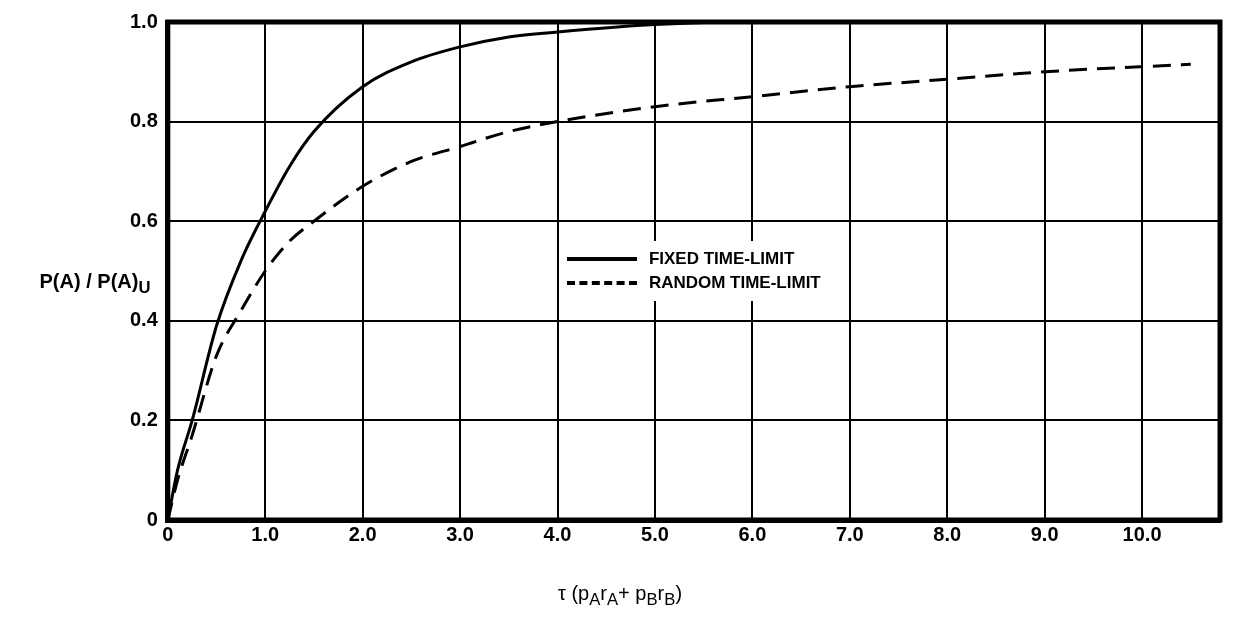 The image size is (1240, 630). I want to click on x-tick-label: 5.0, so click(655, 533).